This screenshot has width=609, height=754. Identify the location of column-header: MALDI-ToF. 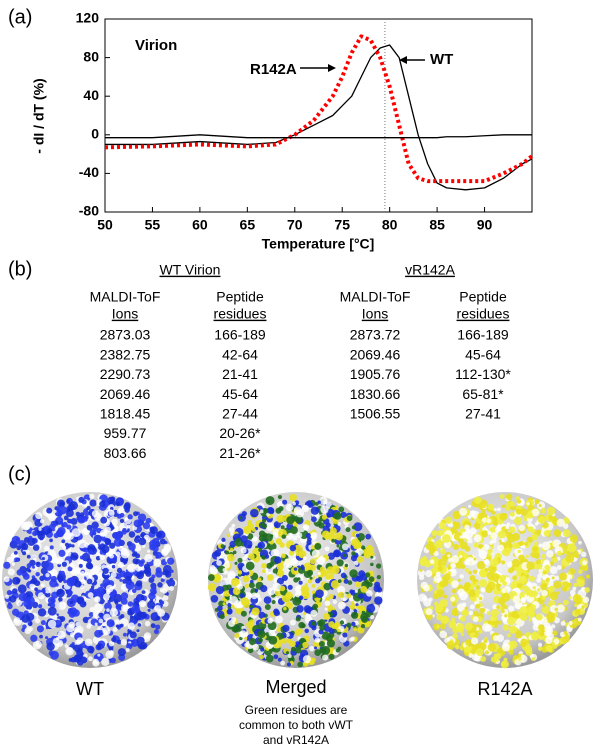
(375, 297).